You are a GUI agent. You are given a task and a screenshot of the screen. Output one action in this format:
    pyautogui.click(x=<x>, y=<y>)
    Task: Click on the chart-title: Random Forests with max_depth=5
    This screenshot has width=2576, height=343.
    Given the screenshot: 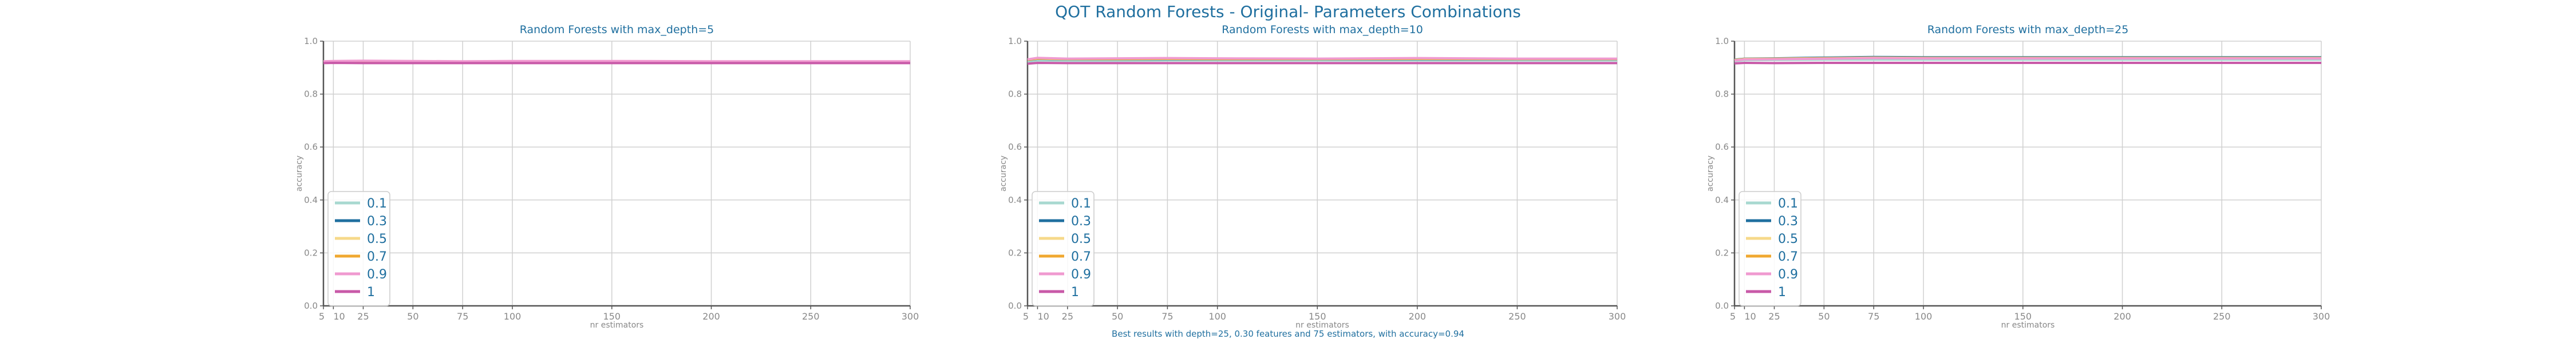 What is the action you would take?
    pyautogui.click(x=617, y=29)
    